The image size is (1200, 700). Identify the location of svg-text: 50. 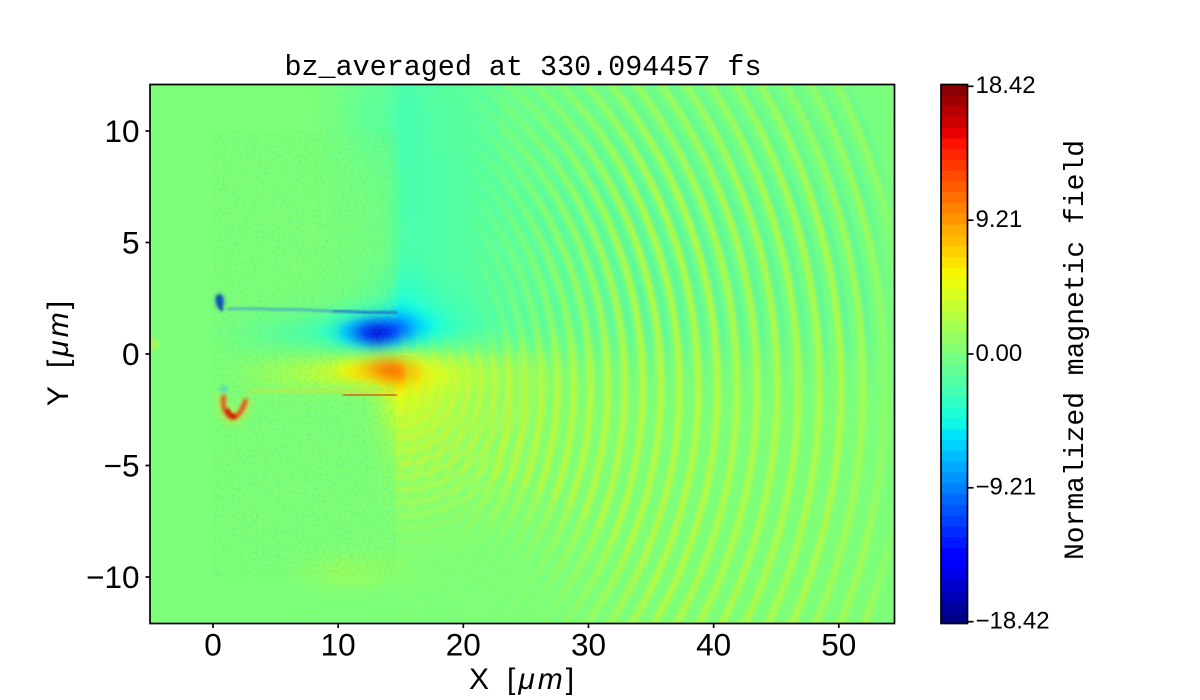
(838, 645).